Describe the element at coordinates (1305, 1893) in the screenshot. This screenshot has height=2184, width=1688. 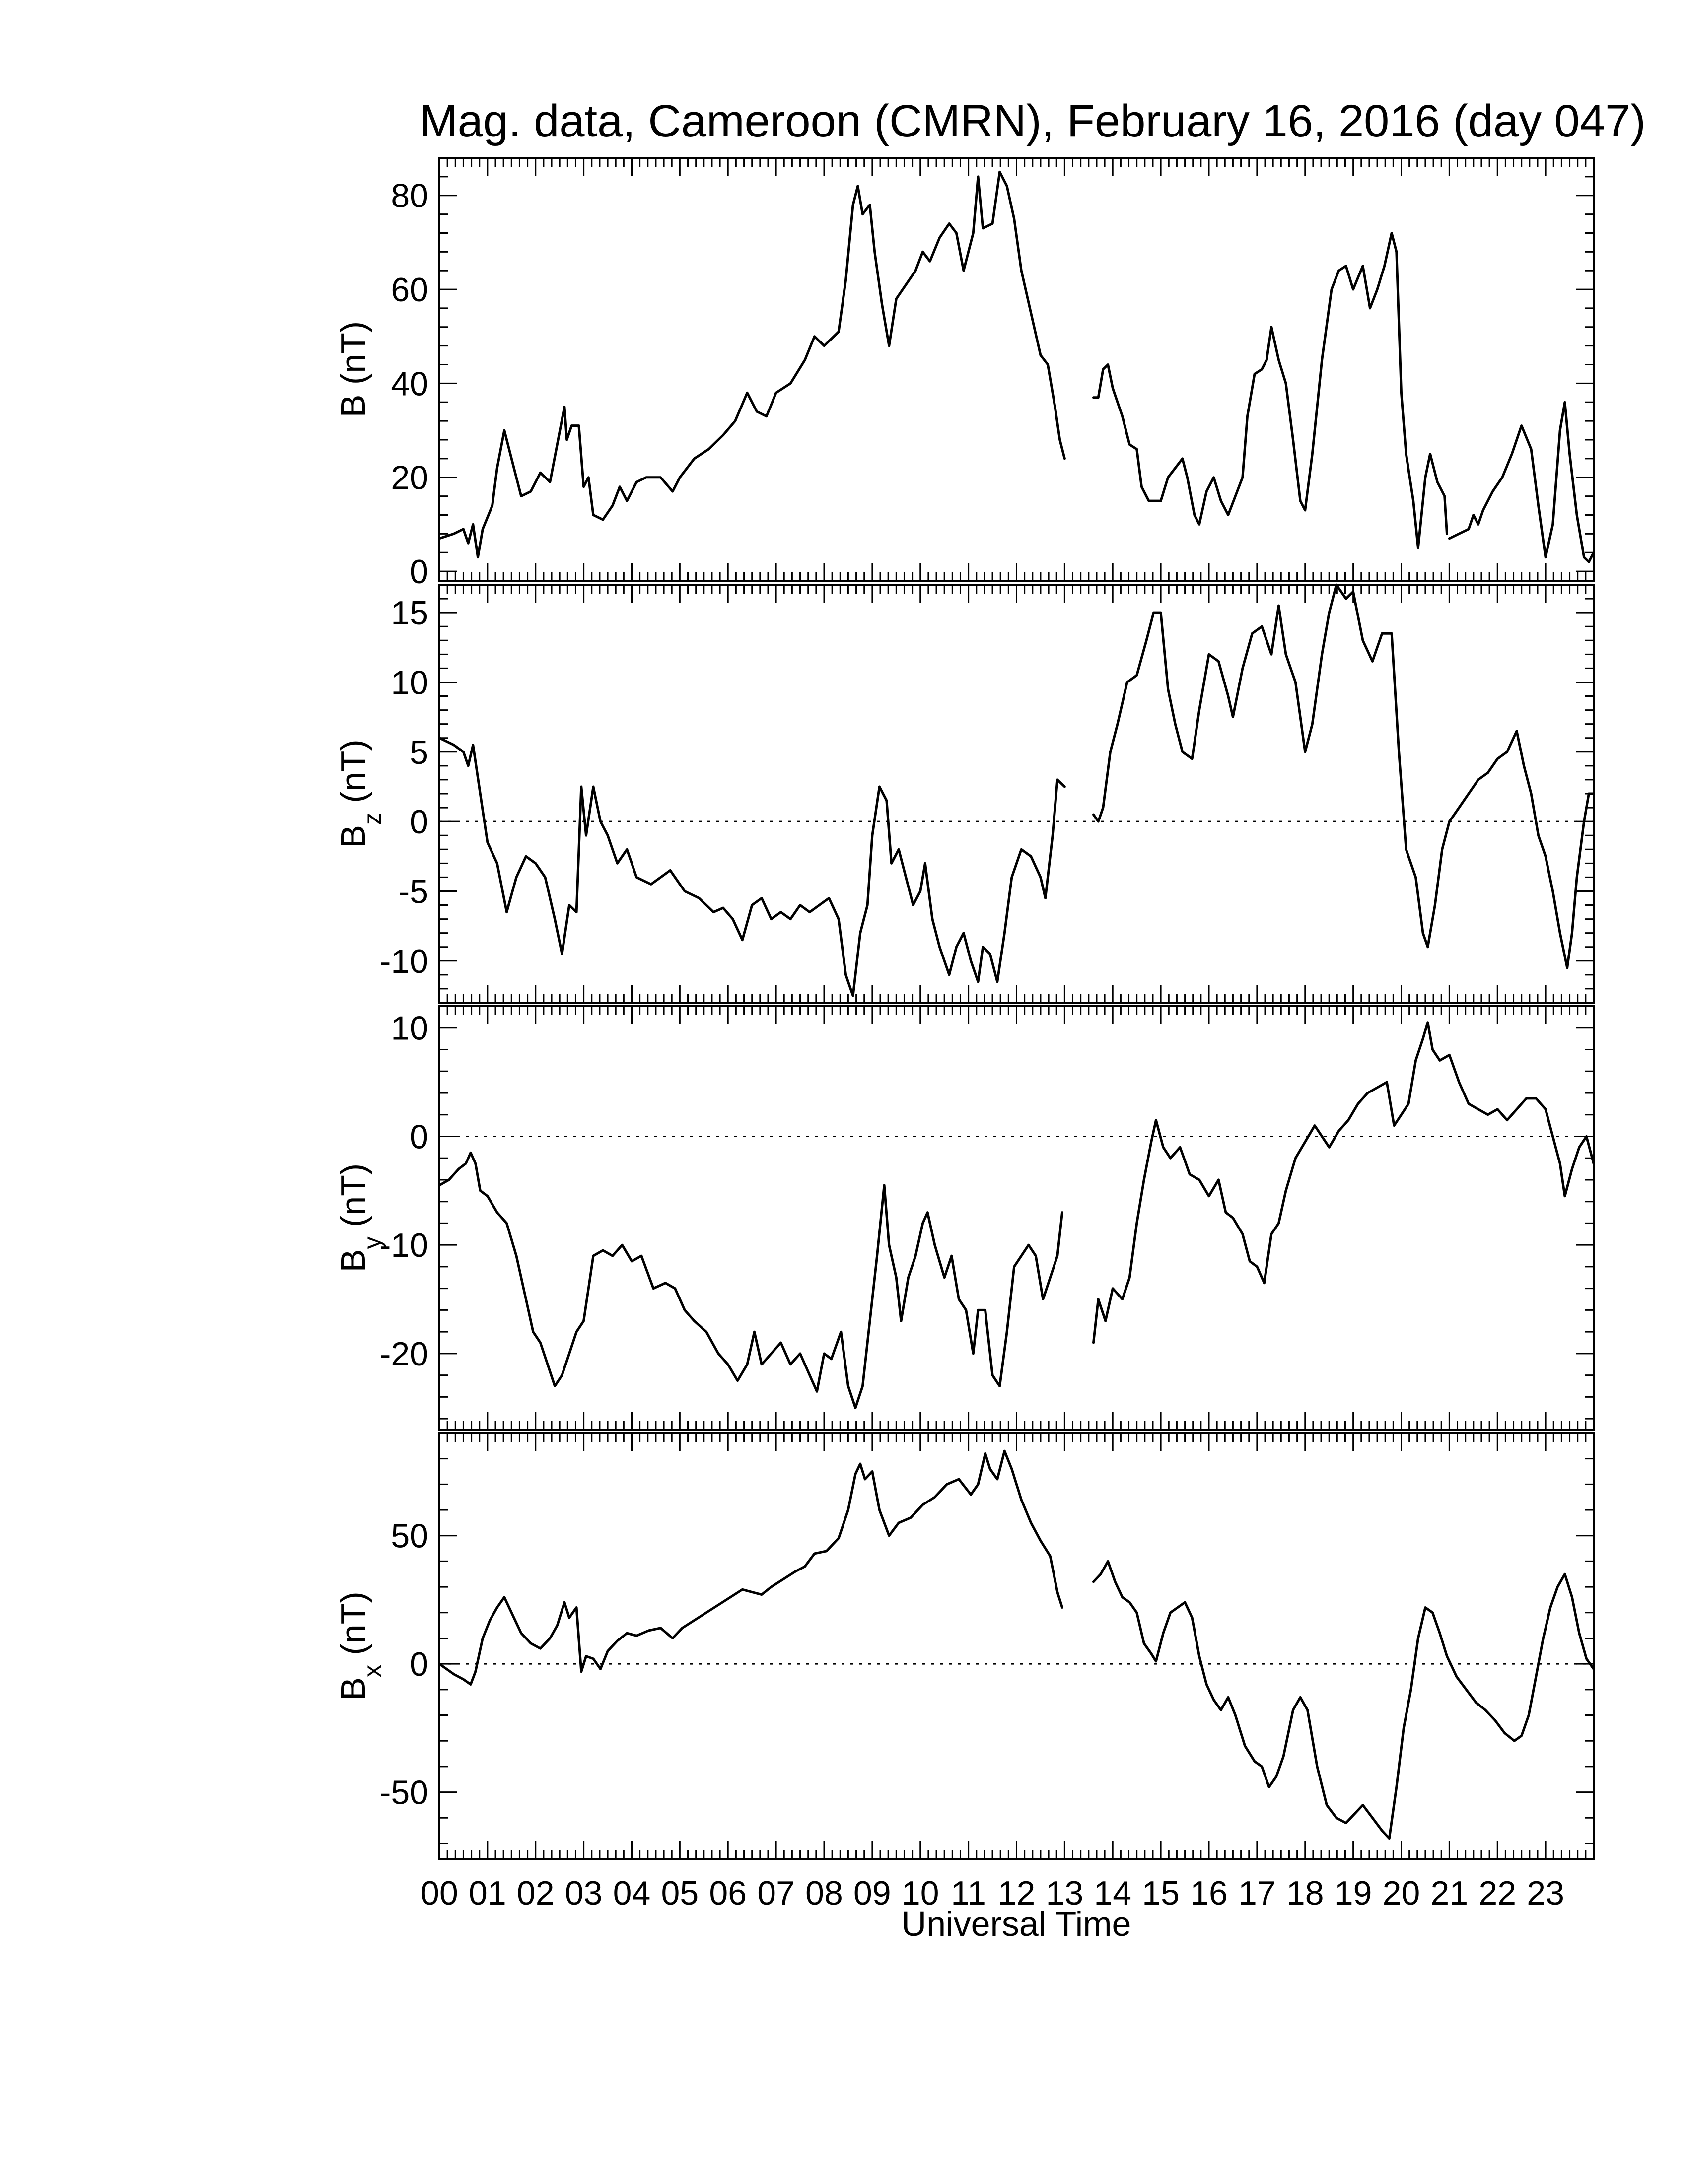
I see `x-tick-label: 18` at that location.